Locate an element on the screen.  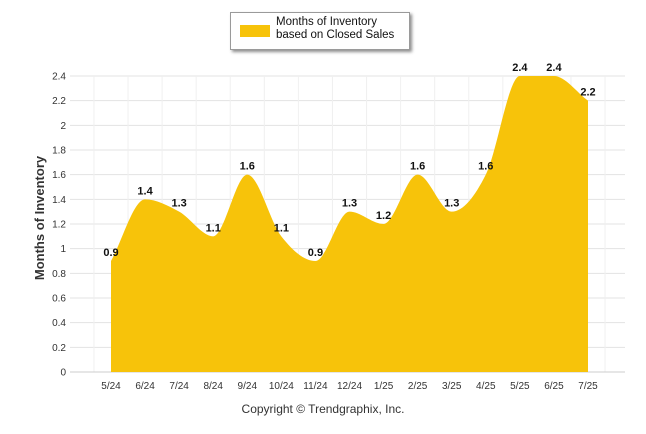
x-tick-label: 5/24 is located at coordinates (111, 386).